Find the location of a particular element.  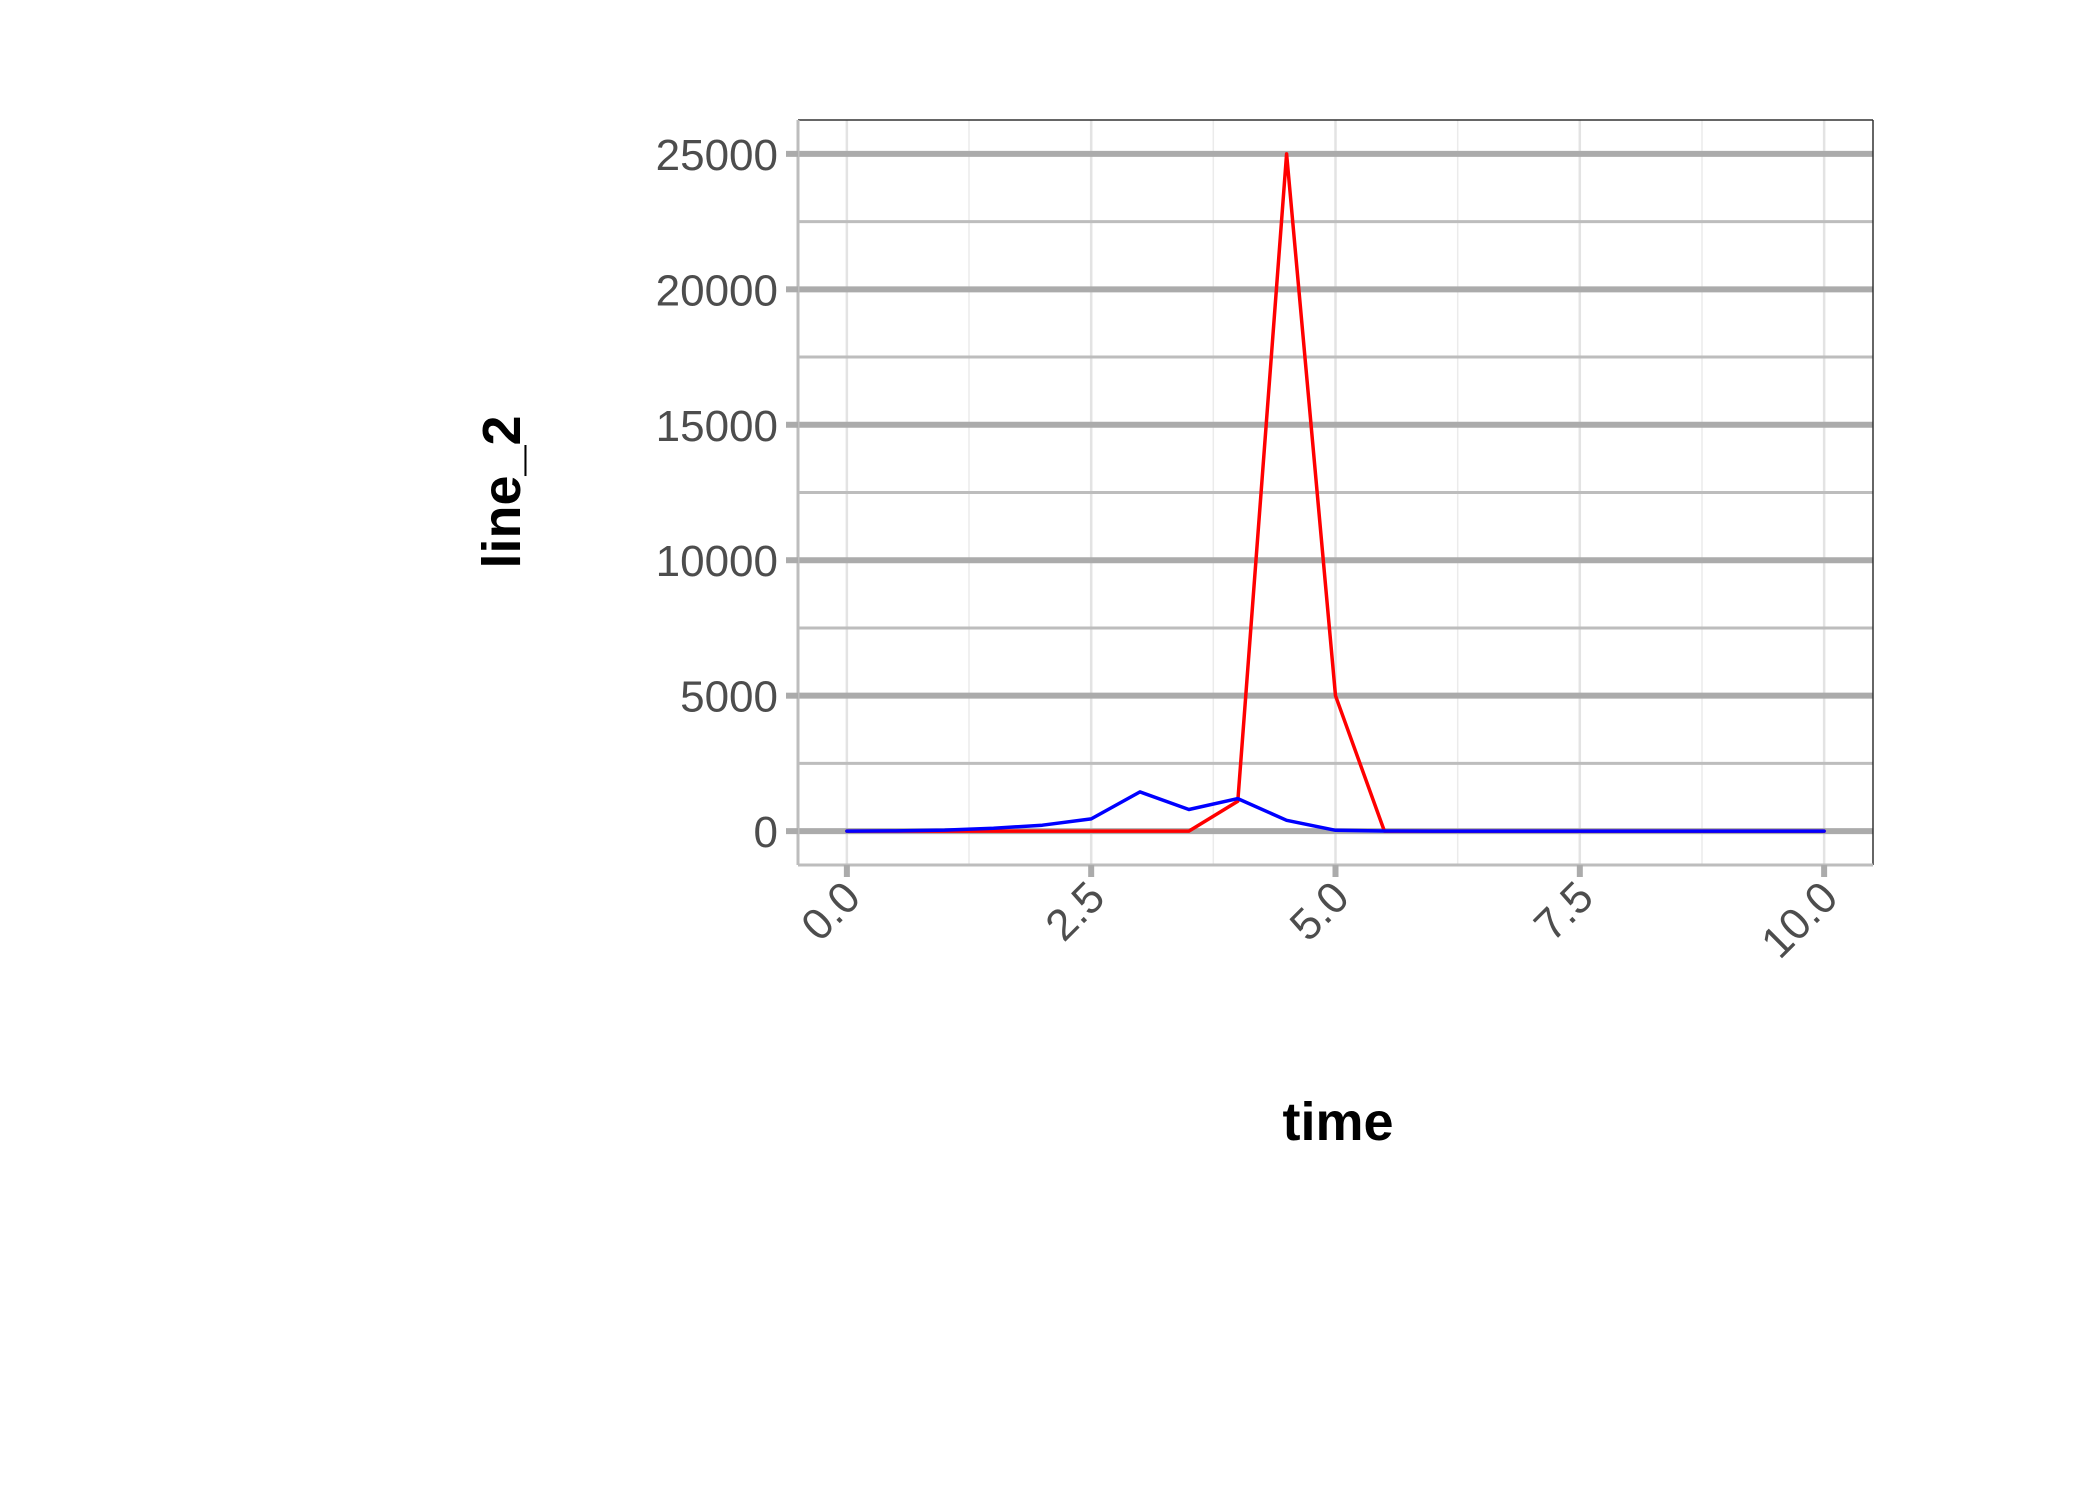

x-tick-label: 7.5 is located at coordinates (1564, 911).